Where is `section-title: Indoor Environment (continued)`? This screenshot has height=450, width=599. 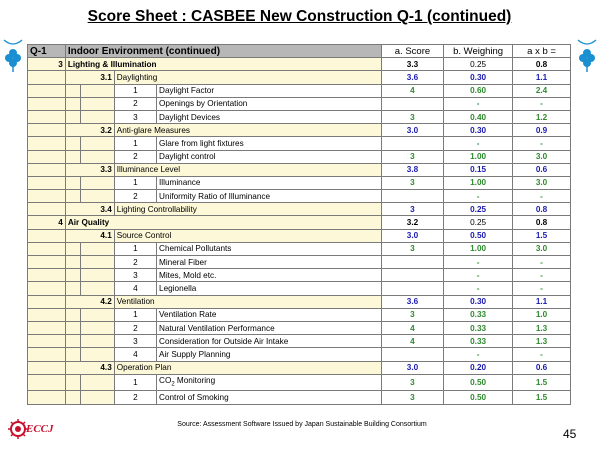
section-title: Indoor Environment (continued) is located at coordinates (223, 51).